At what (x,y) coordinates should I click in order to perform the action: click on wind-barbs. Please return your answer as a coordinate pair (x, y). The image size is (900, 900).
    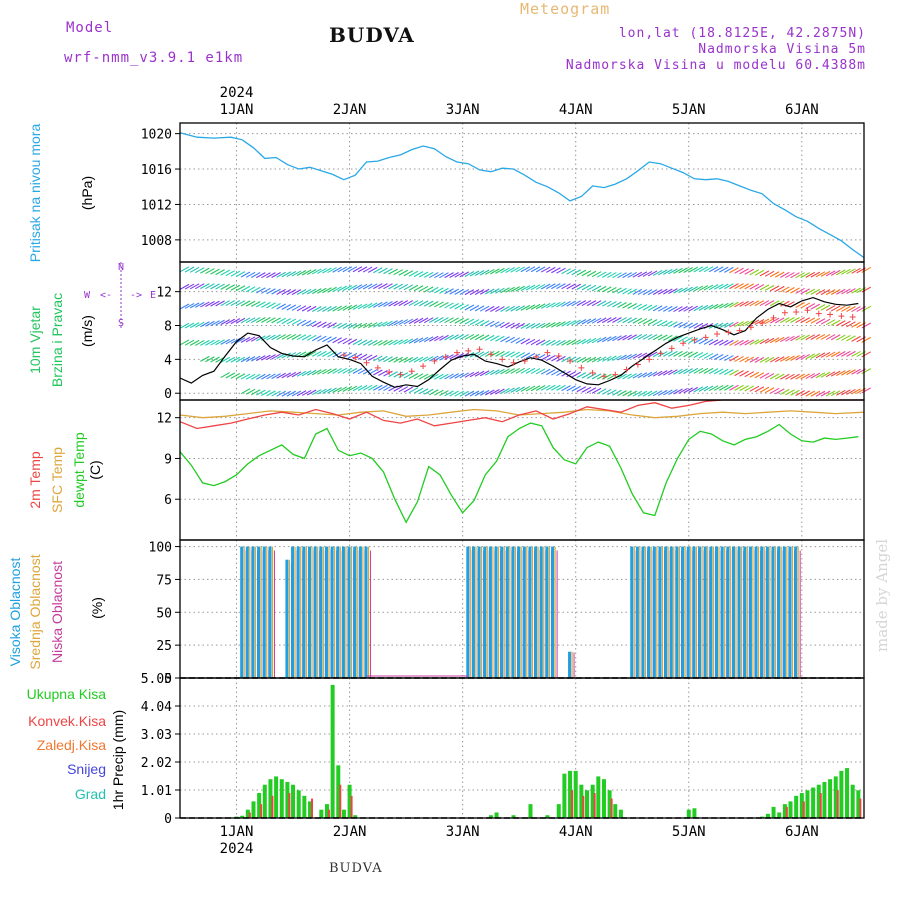
    Looking at the image, I should click on (525, 331).